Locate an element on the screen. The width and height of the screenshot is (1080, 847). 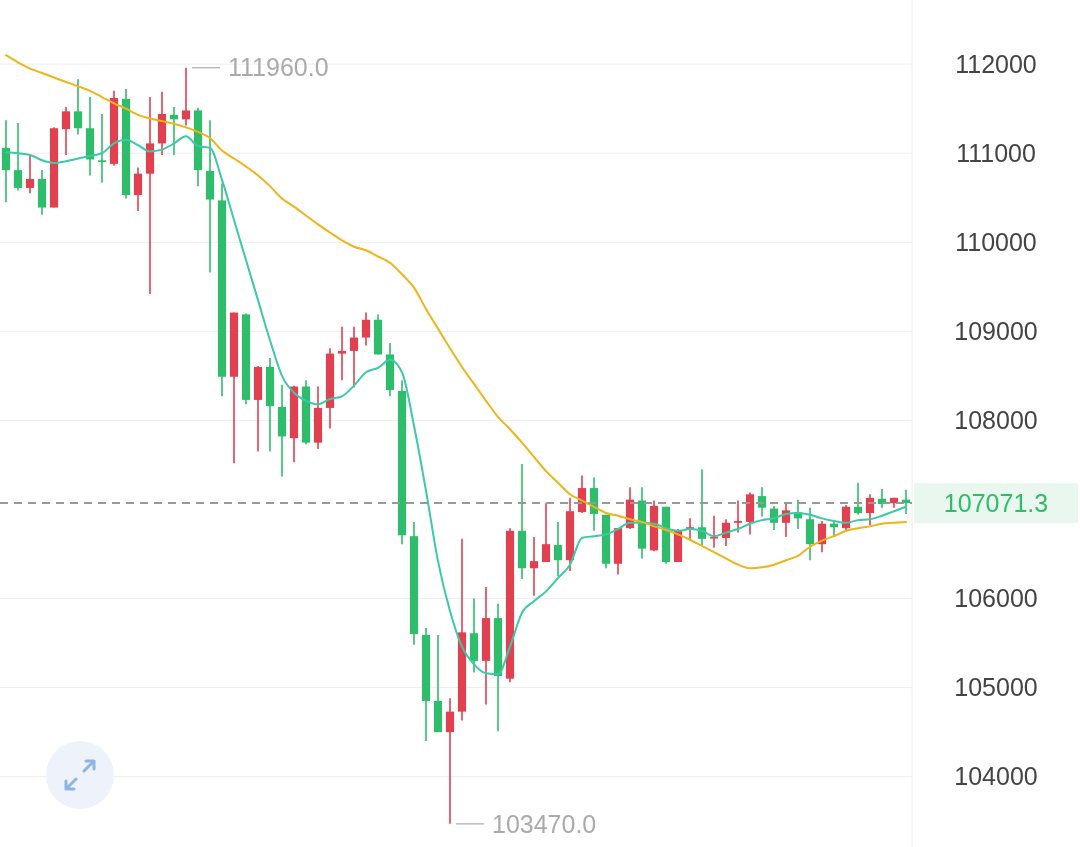
y-tick-label: 104000 is located at coordinates (996, 776).